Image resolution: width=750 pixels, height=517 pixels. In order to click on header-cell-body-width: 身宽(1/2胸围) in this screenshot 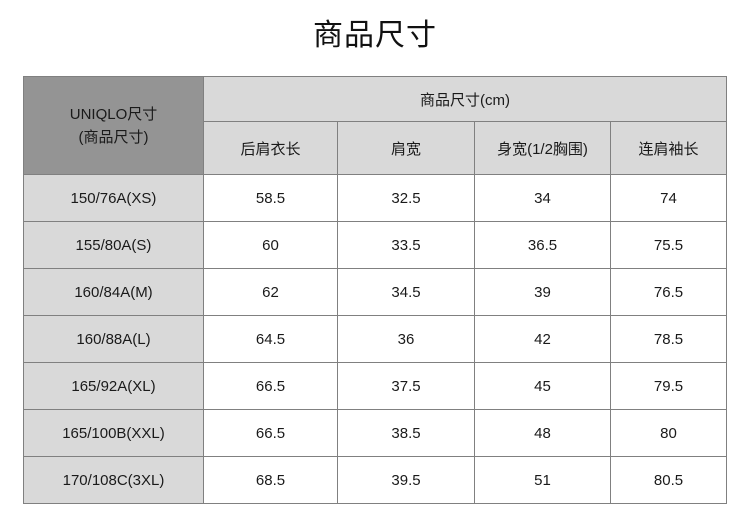, I will do `click(542, 148)`.